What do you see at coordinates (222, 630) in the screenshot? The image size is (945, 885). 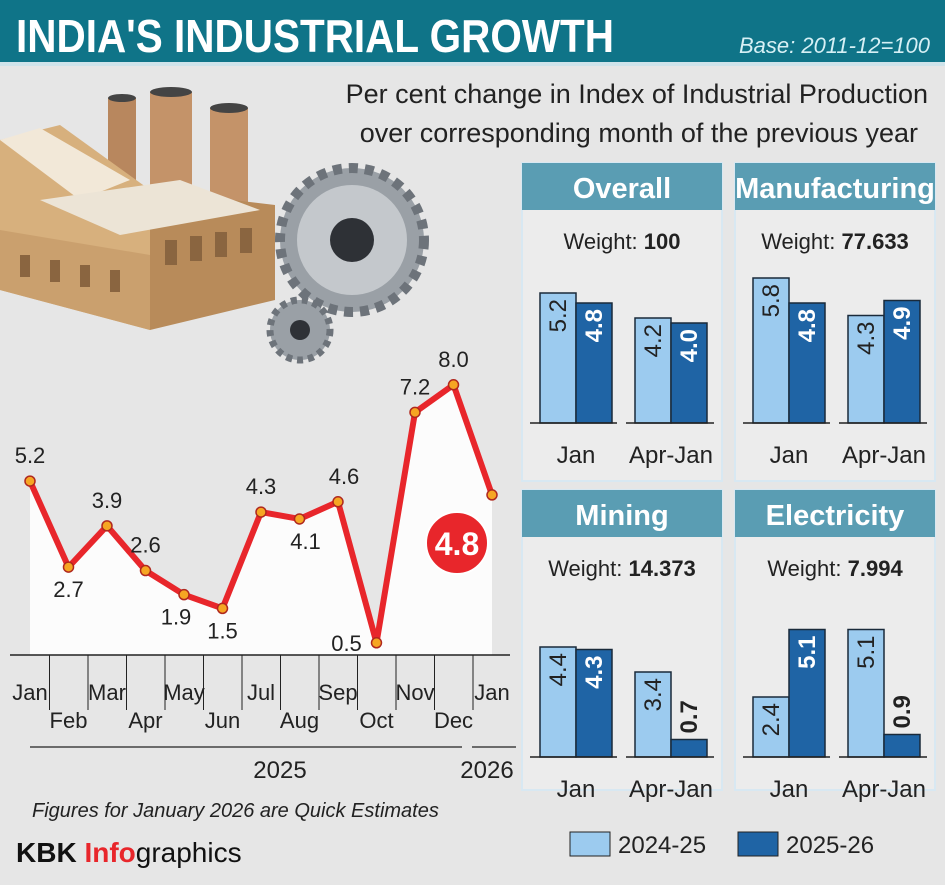 I see `point-label: 1.5` at bounding box center [222, 630].